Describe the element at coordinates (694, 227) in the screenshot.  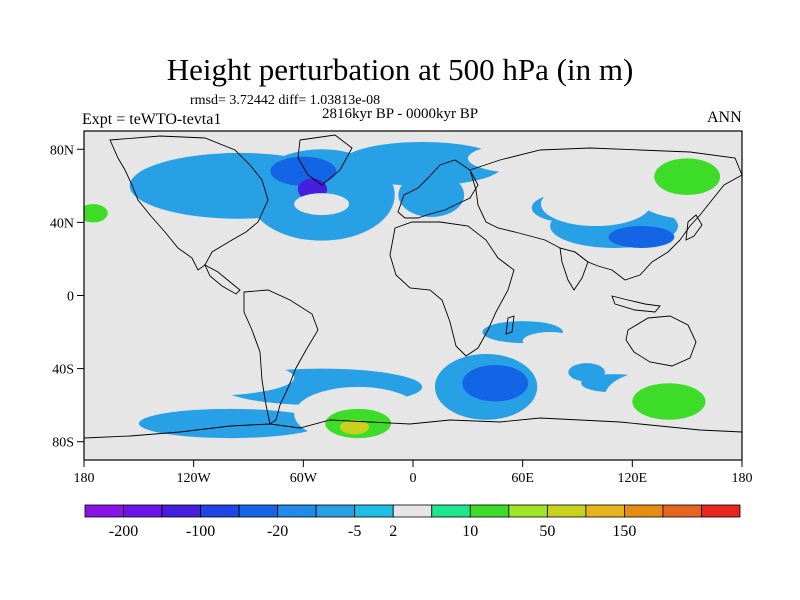
I see `coastline-japan` at that location.